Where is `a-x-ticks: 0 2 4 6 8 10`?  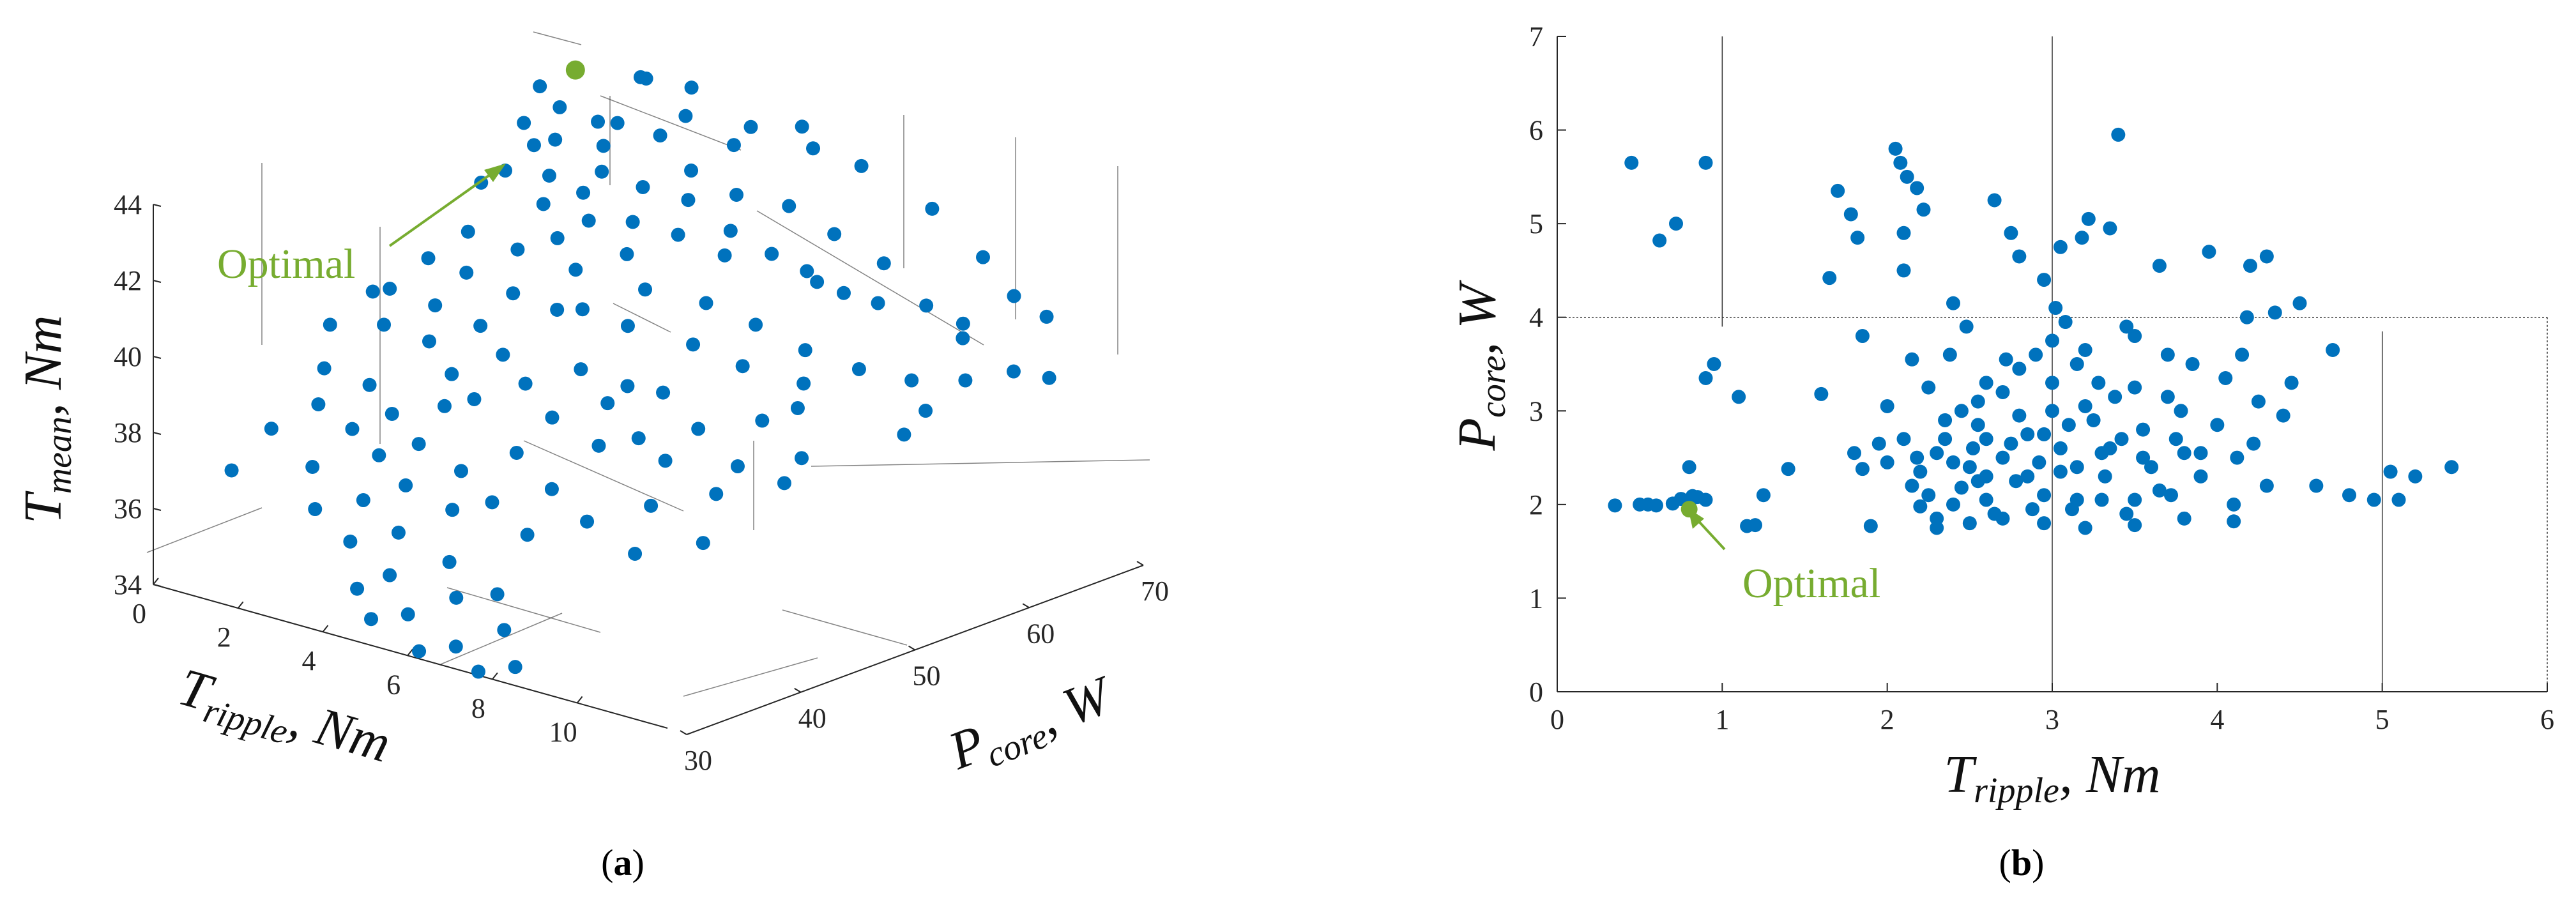 a-x-ticks: 0 2 4 6 8 10 is located at coordinates (357, 662).